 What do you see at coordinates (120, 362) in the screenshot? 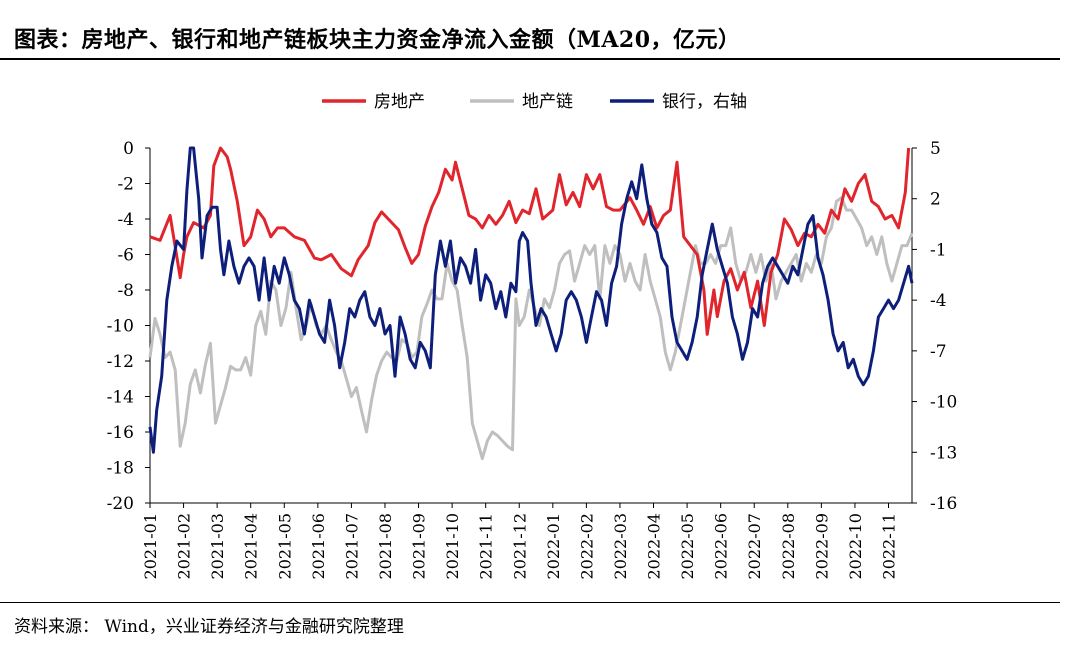
I see `y-left-tick-label: -12` at bounding box center [120, 362].